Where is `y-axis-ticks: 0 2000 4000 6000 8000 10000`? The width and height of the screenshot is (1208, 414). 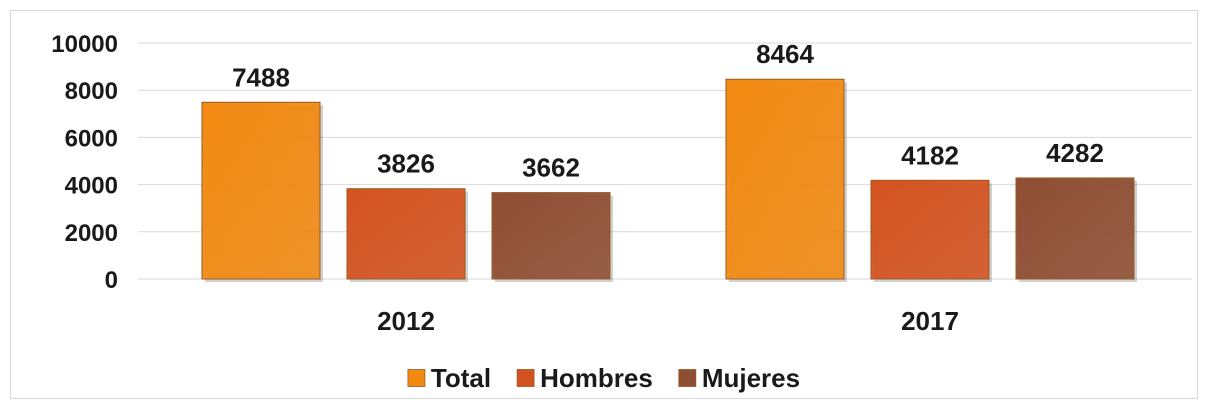
y-axis-ticks: 0 2000 4000 6000 8000 10000 is located at coordinates (84, 162).